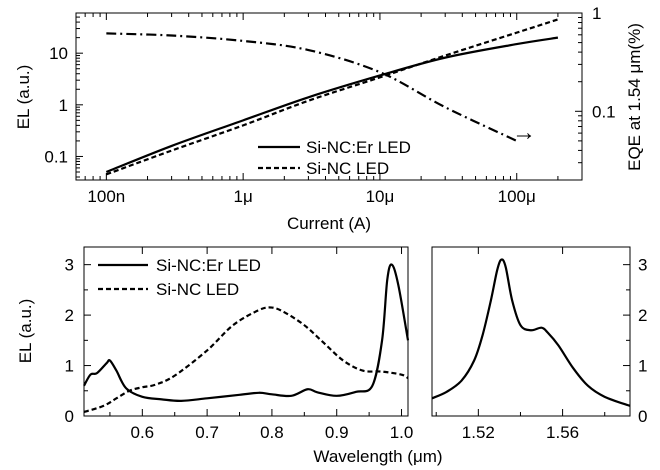 This screenshot has height=470, width=660. What do you see at coordinates (642, 265) in the screenshot?
I see `br-ytick-label-3: 3` at bounding box center [642, 265].